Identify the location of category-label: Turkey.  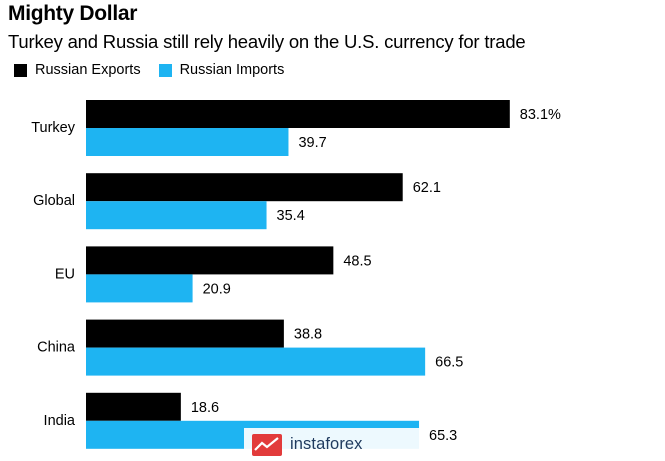
(53, 128).